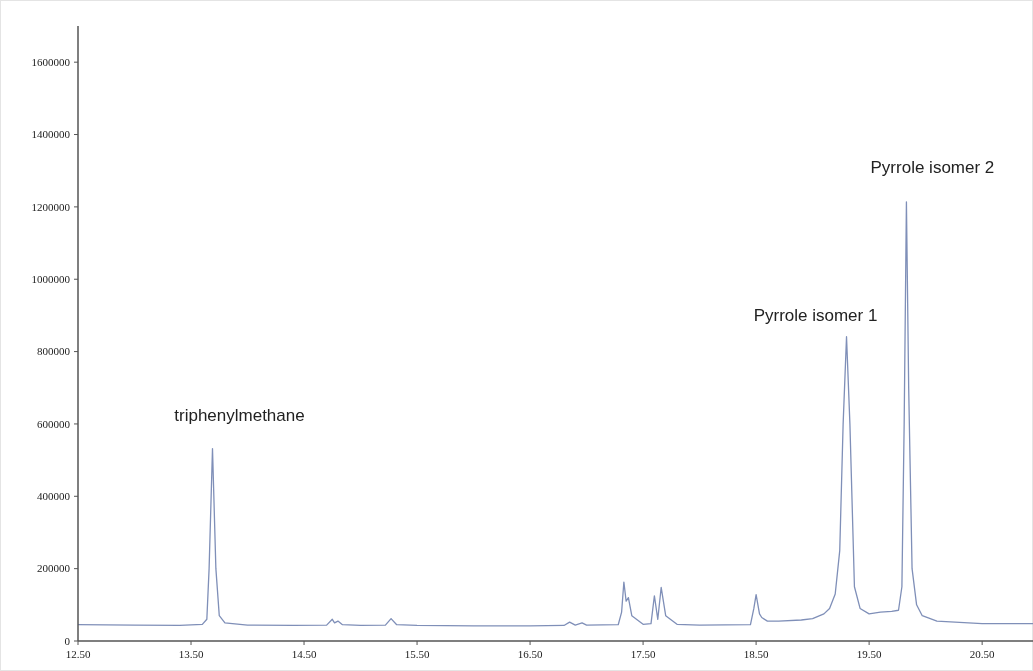 The height and width of the screenshot is (671, 1033). What do you see at coordinates (932, 167) in the screenshot?
I see `annotation: Pyrrole isomer 2` at bounding box center [932, 167].